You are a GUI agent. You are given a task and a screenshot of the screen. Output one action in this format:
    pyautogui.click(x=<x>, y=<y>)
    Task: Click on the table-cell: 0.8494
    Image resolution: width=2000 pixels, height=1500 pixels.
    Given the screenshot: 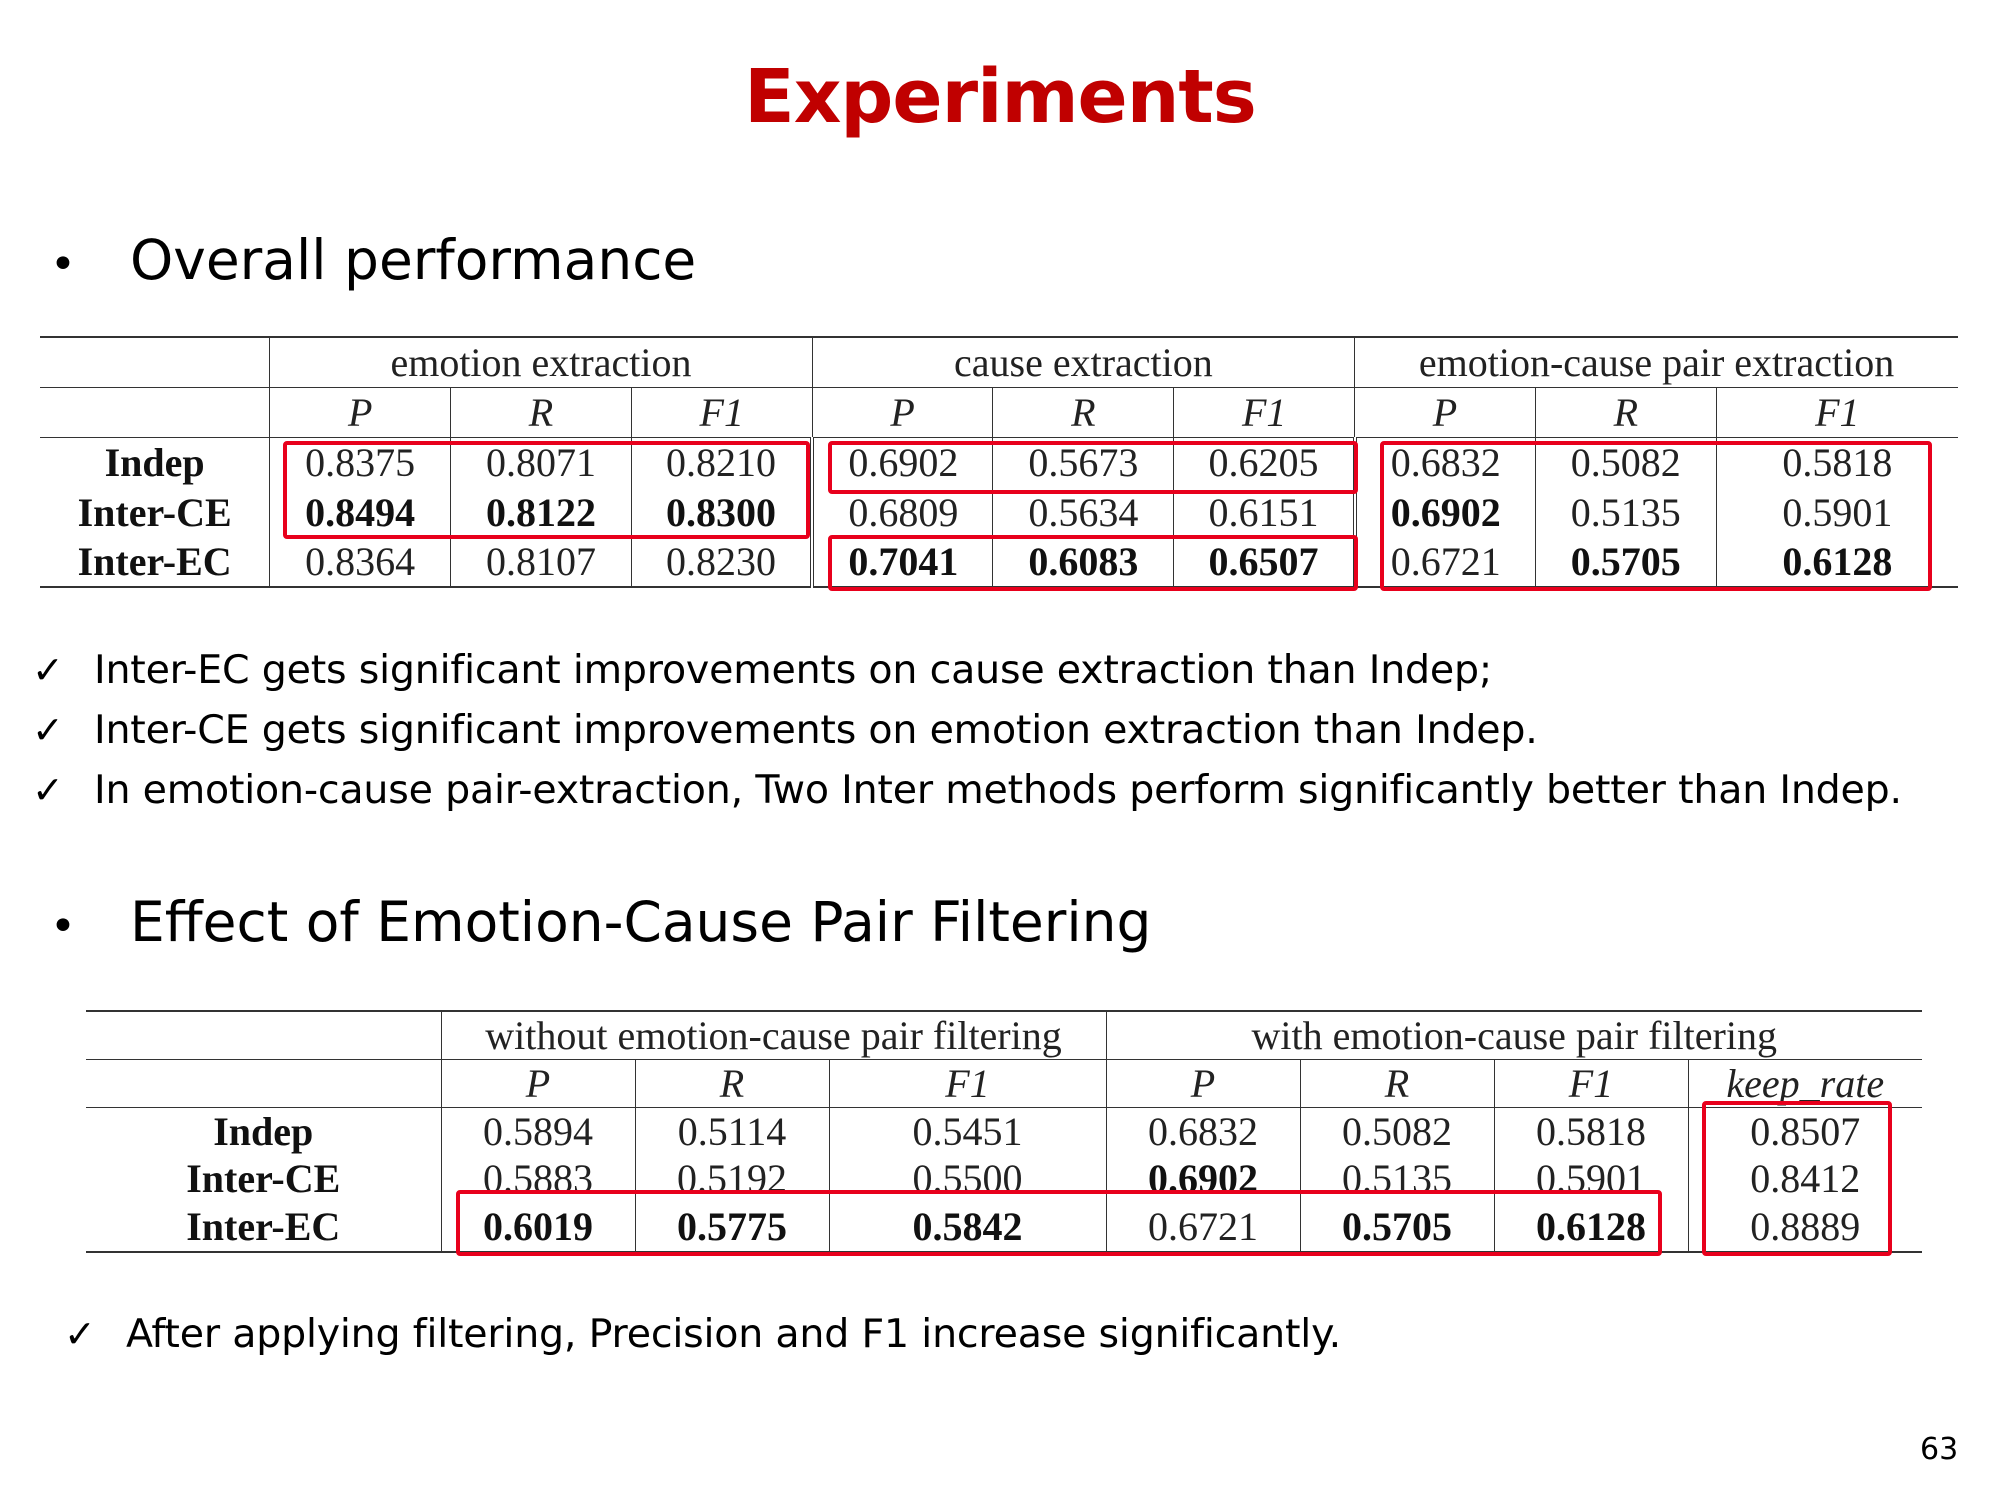 What is the action you would take?
    pyautogui.click(x=360, y=512)
    